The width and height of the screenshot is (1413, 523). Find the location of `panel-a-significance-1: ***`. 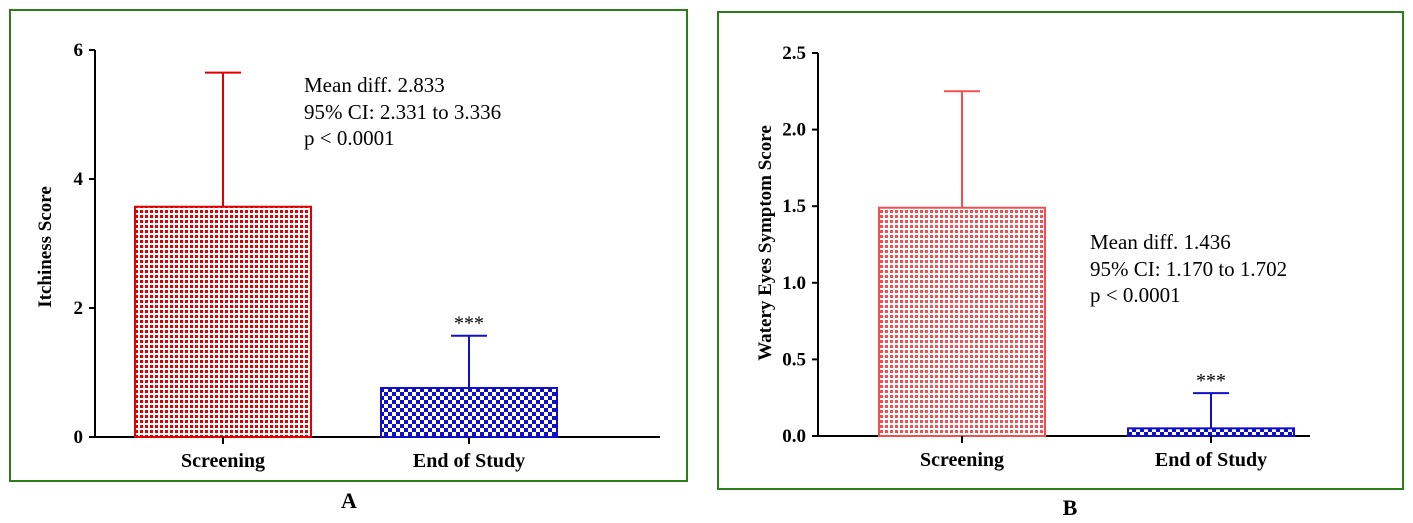

panel-a-significance-1: *** is located at coordinates (469, 324).